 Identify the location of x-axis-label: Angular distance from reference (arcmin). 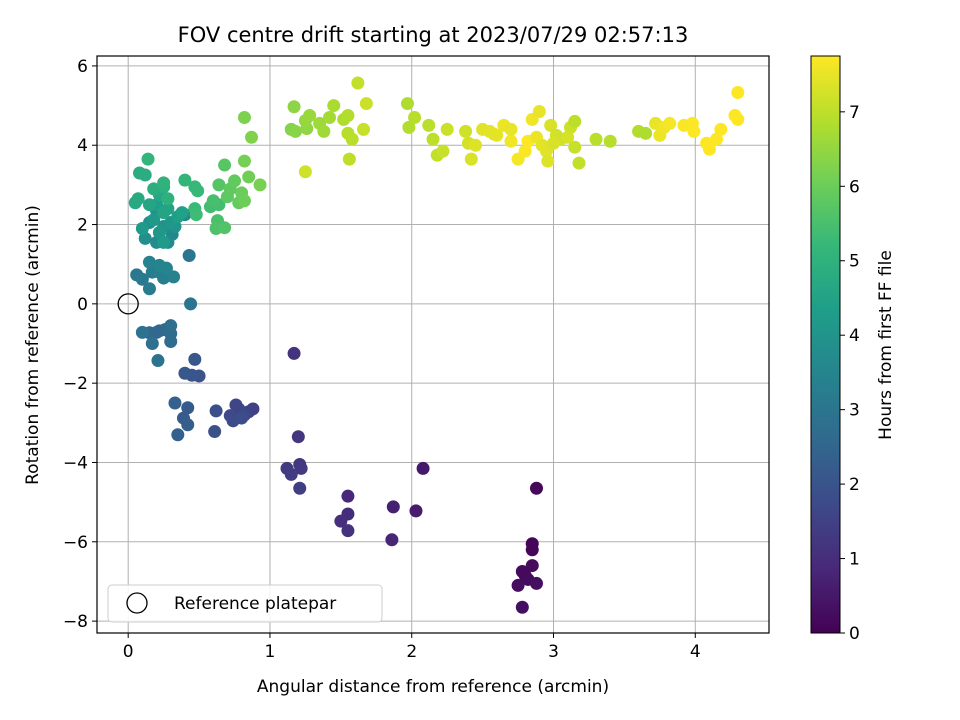
(433, 687).